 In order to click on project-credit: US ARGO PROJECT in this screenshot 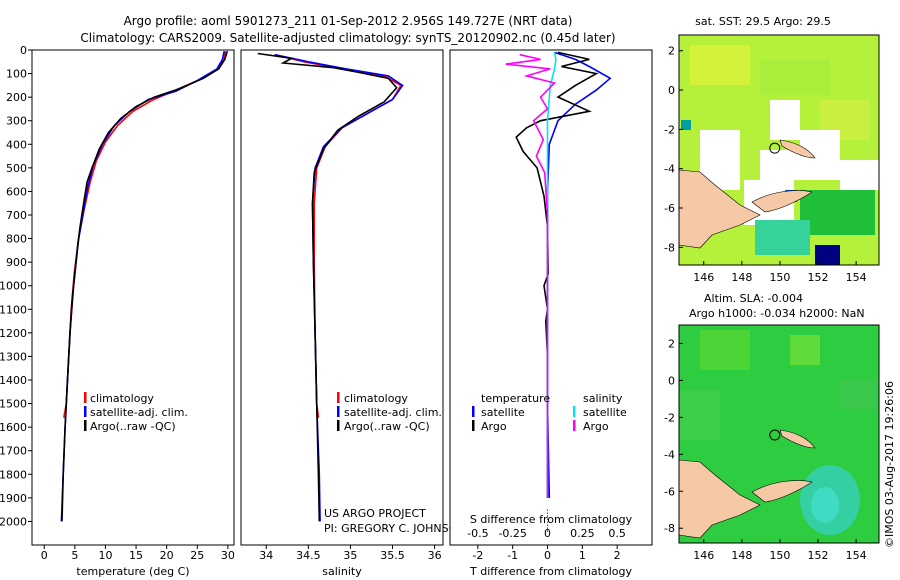, I will do `click(375, 513)`.